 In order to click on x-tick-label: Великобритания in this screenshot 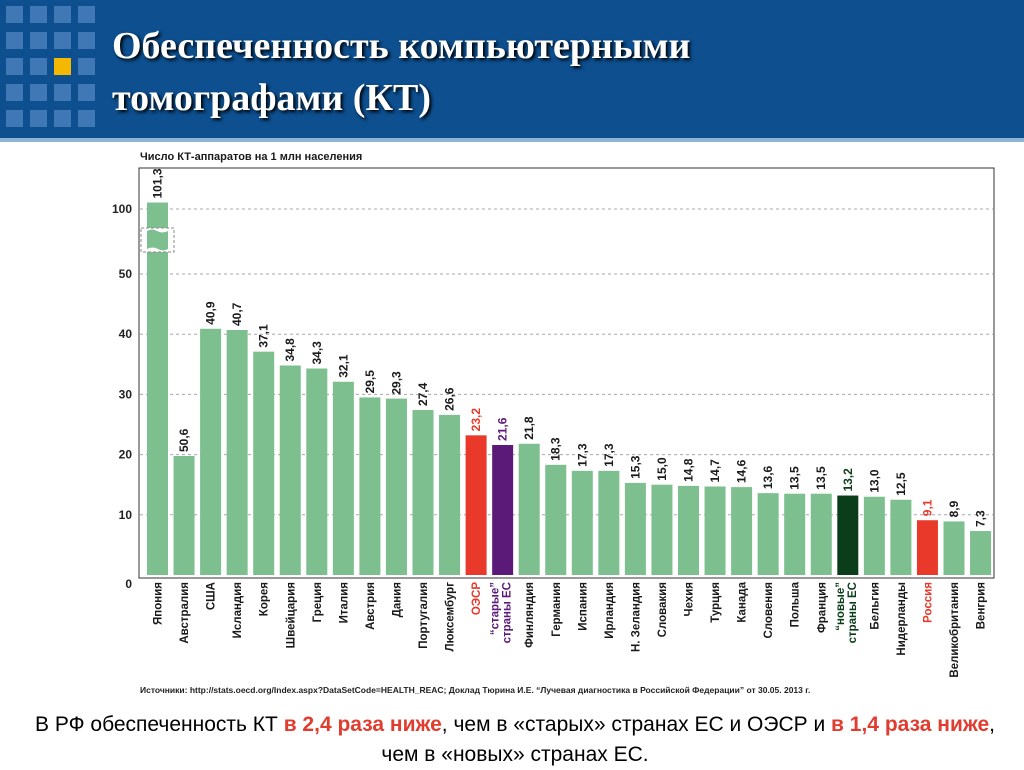, I will do `click(955, 630)`.